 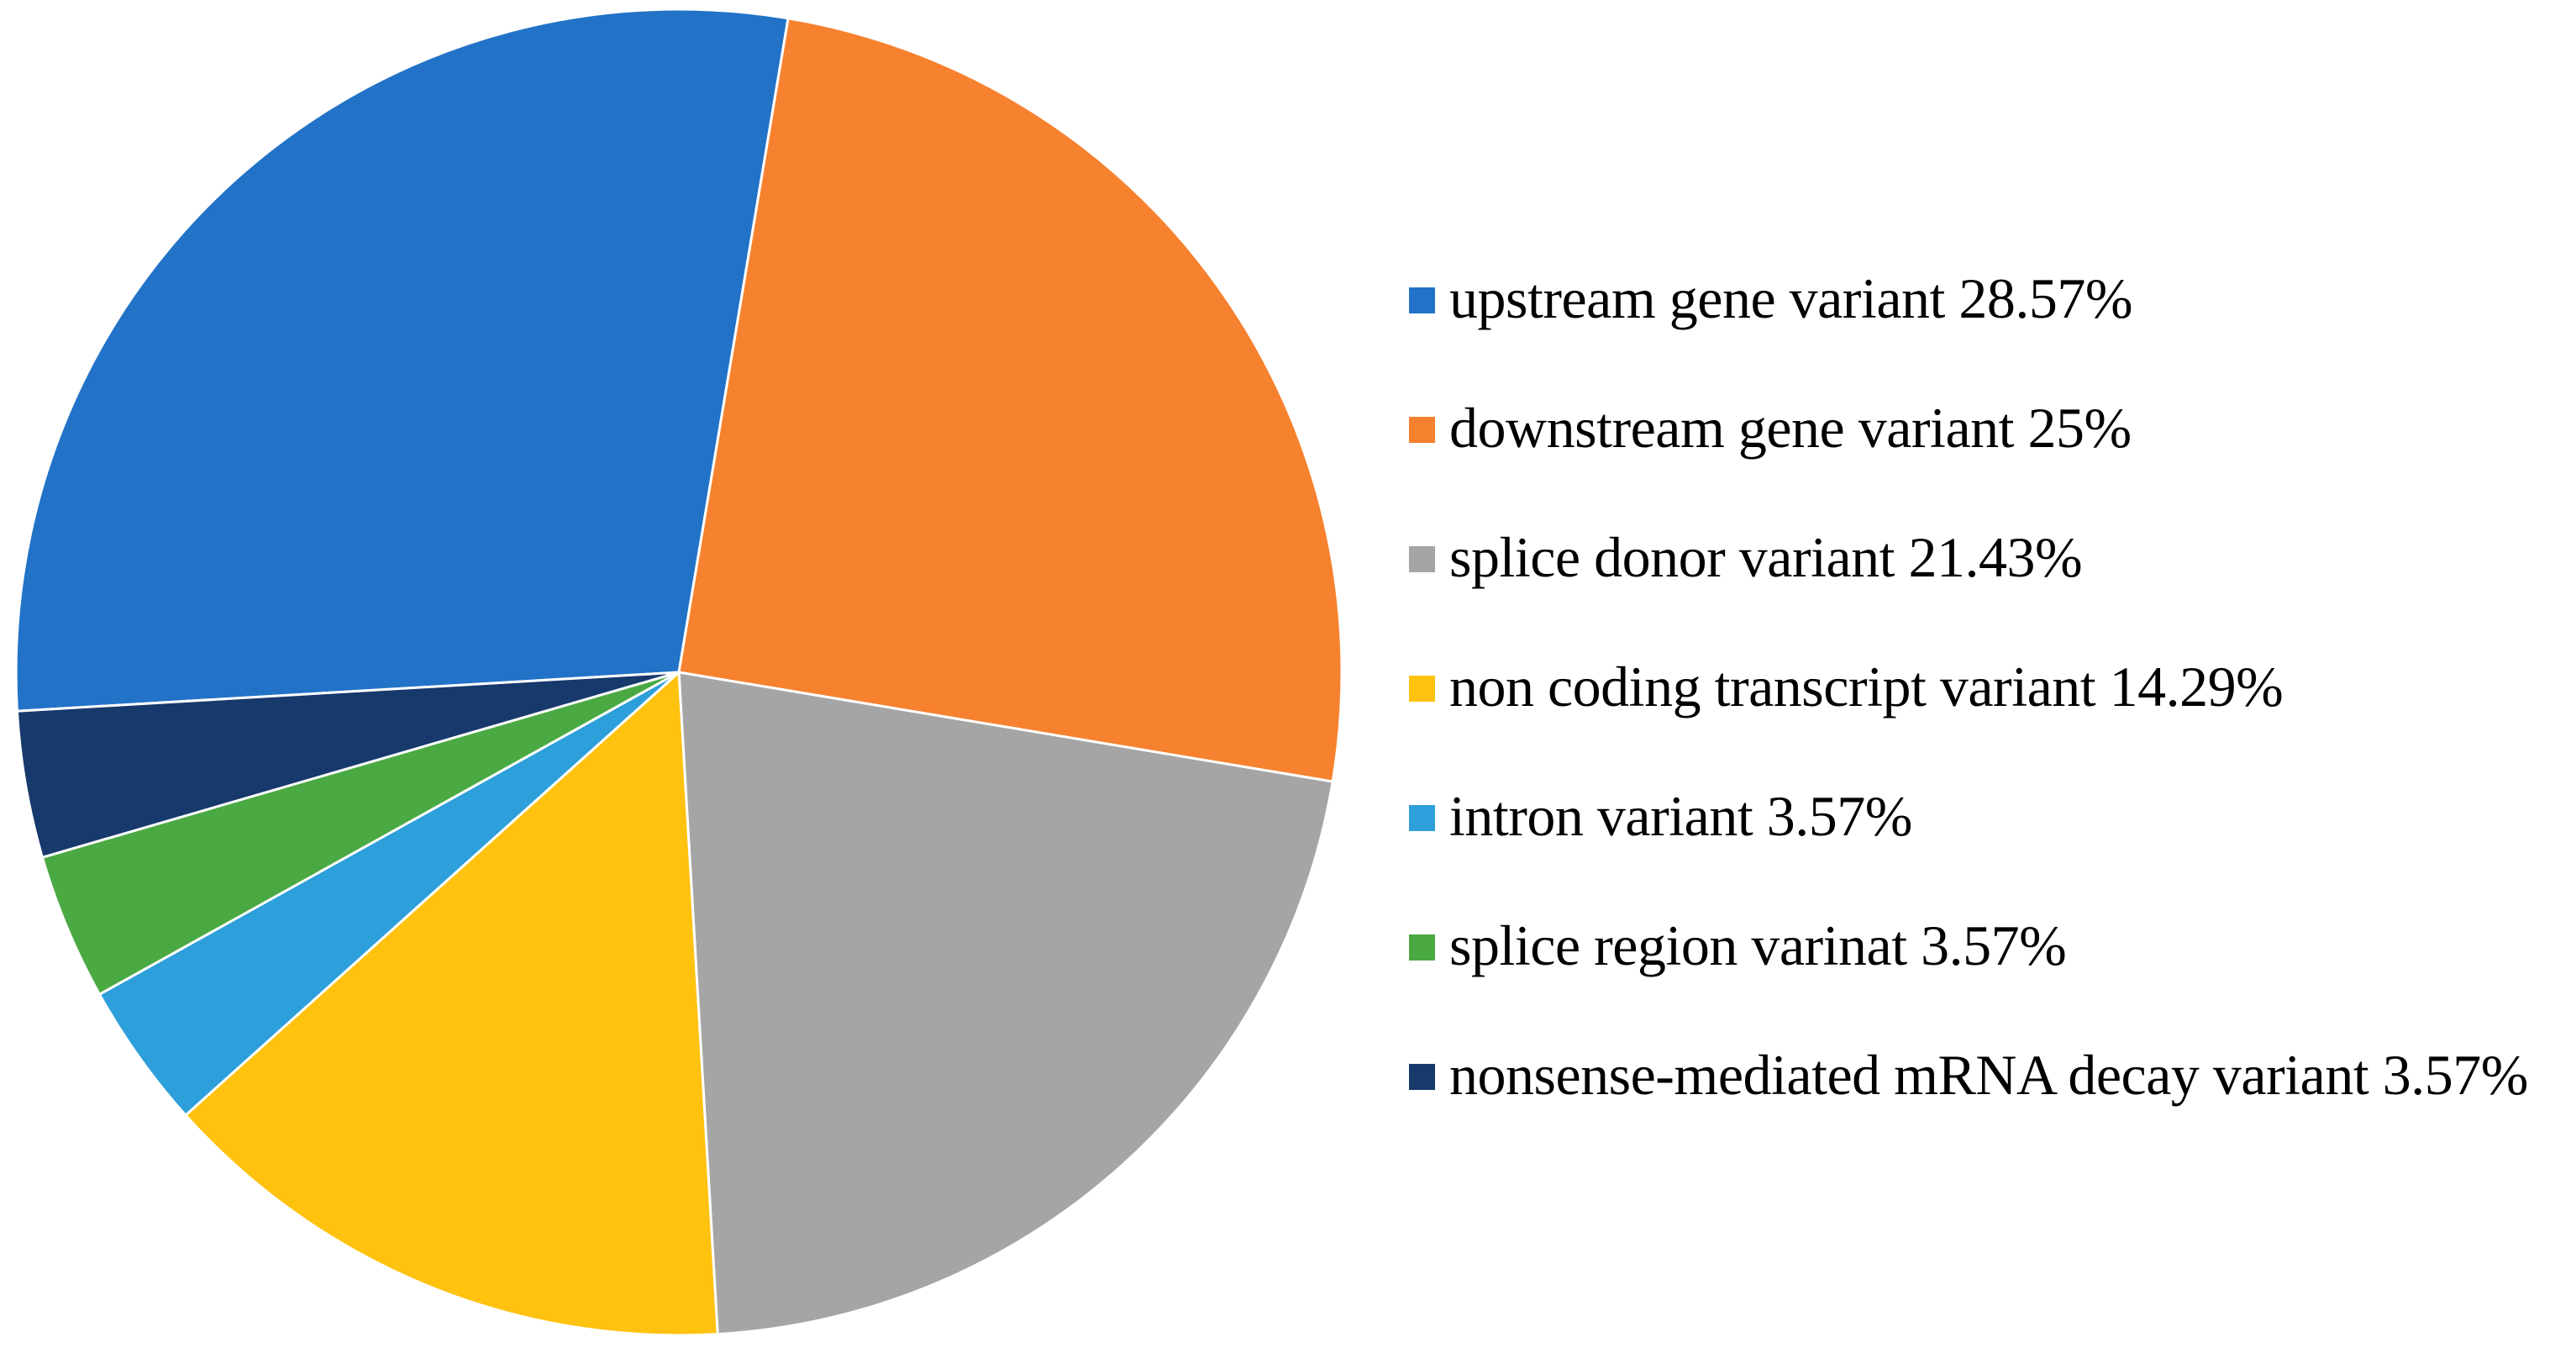 What do you see at coordinates (1969, 817) in the screenshot?
I see `legend-item: intron variant 3.57%` at bounding box center [1969, 817].